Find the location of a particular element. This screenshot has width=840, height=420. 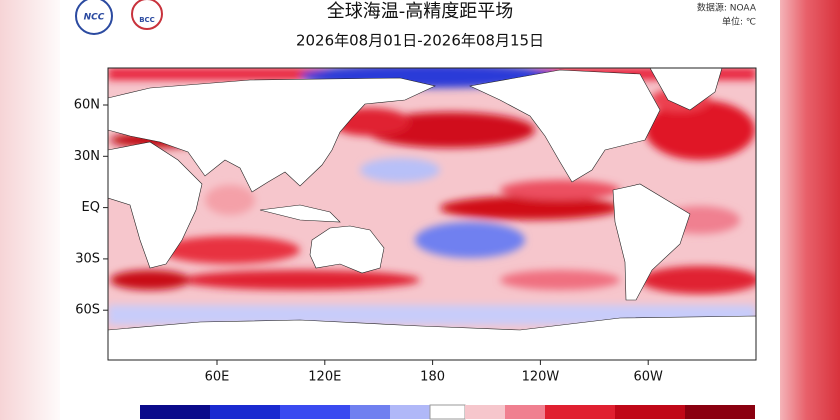

title: 全球海温-高精度距平场 is located at coordinates (420, 11).